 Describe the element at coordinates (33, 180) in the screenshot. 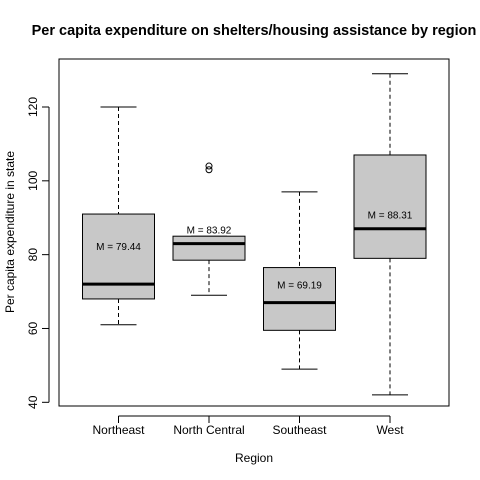

I see `y-tick-label: 100` at that location.